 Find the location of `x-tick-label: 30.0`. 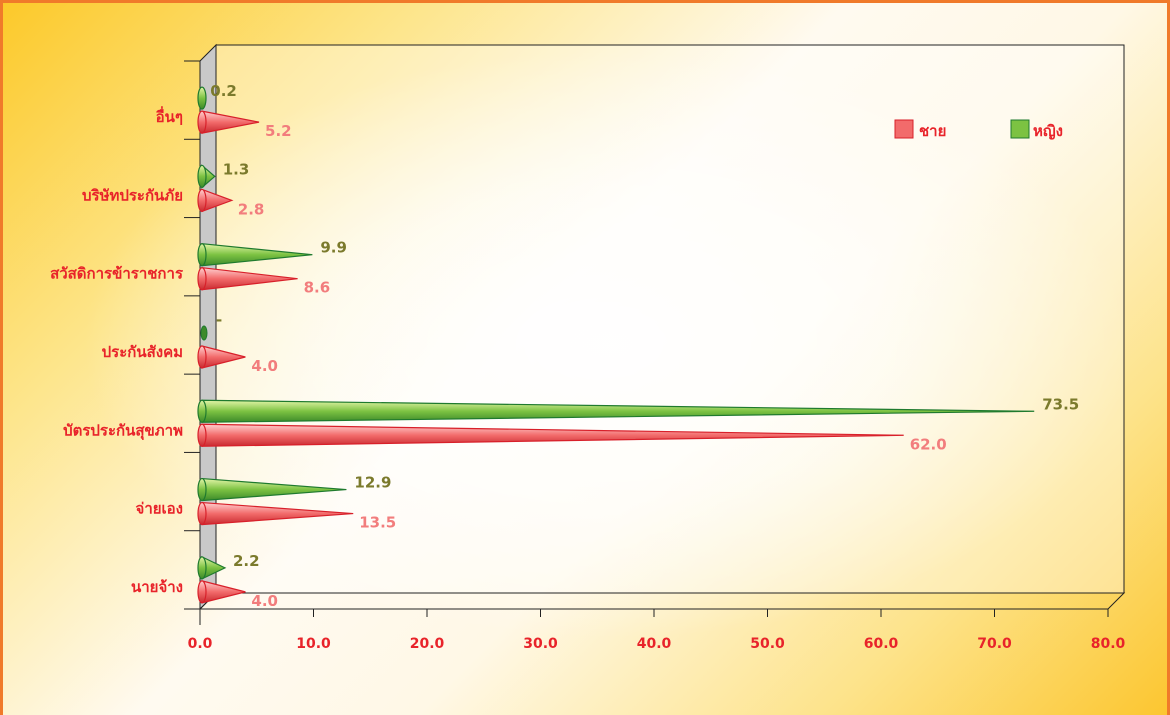

x-tick-label: 30.0 is located at coordinates (540, 644).